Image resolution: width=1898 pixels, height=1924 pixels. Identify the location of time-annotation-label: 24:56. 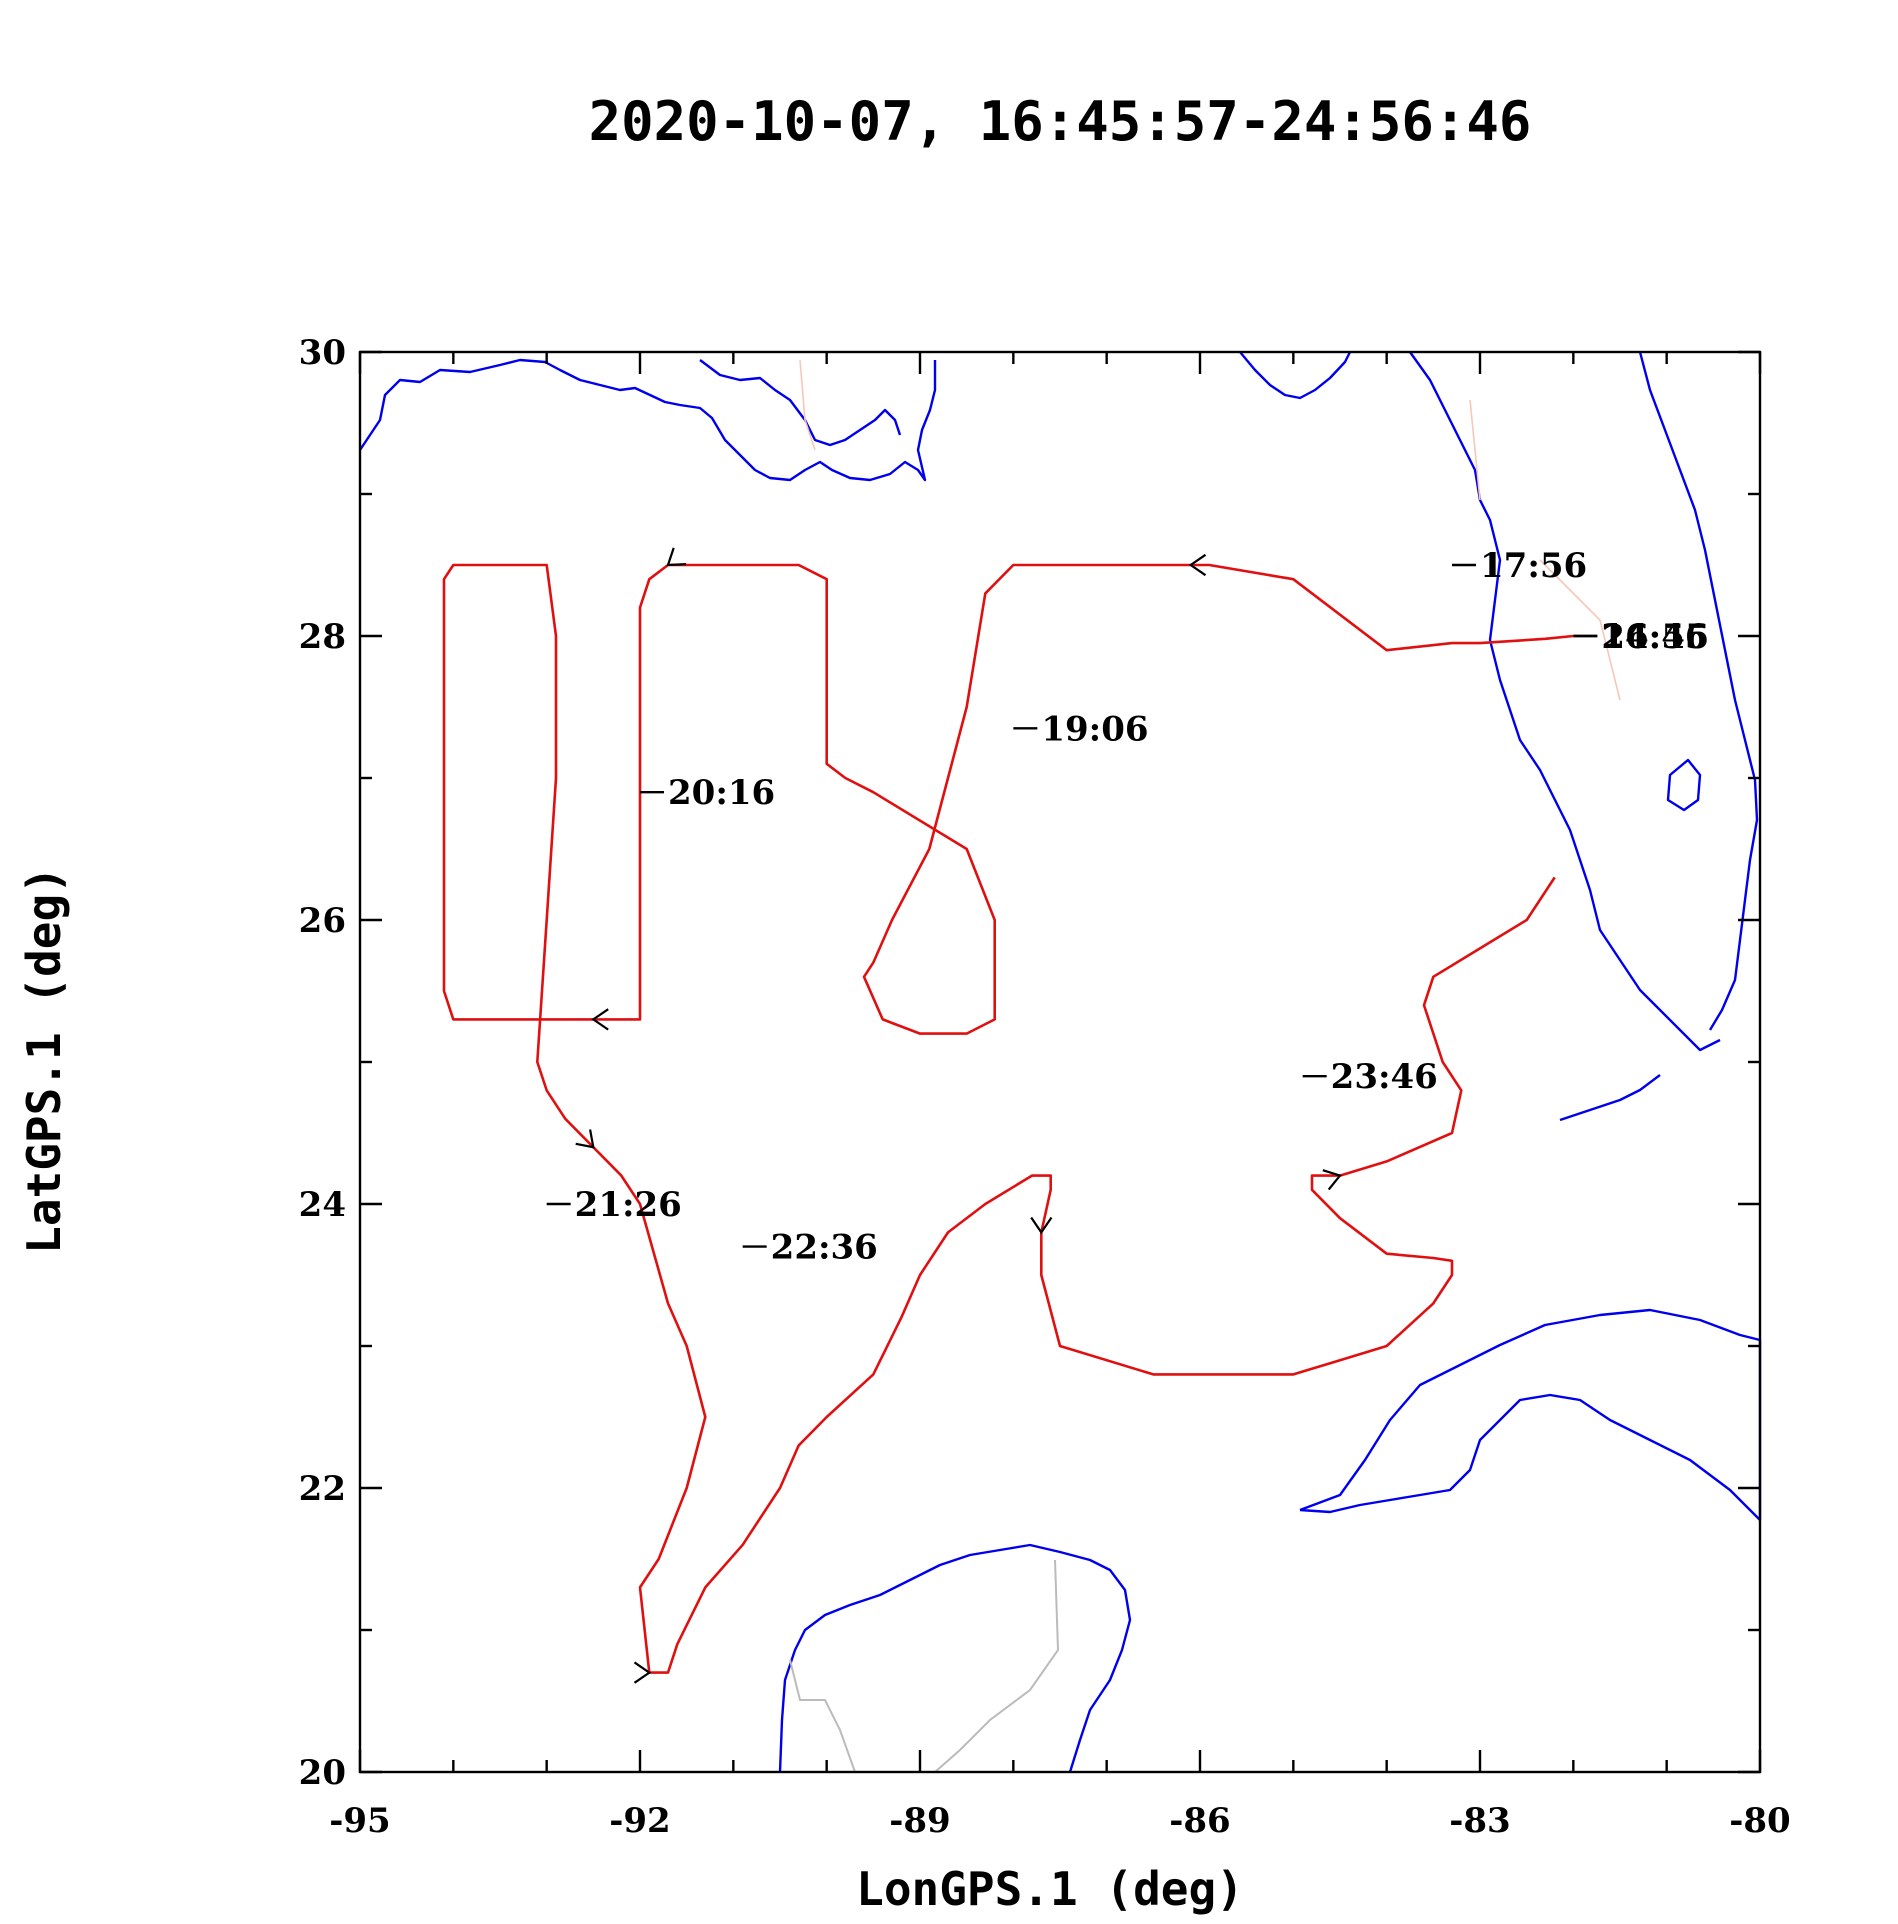
(1654, 637).